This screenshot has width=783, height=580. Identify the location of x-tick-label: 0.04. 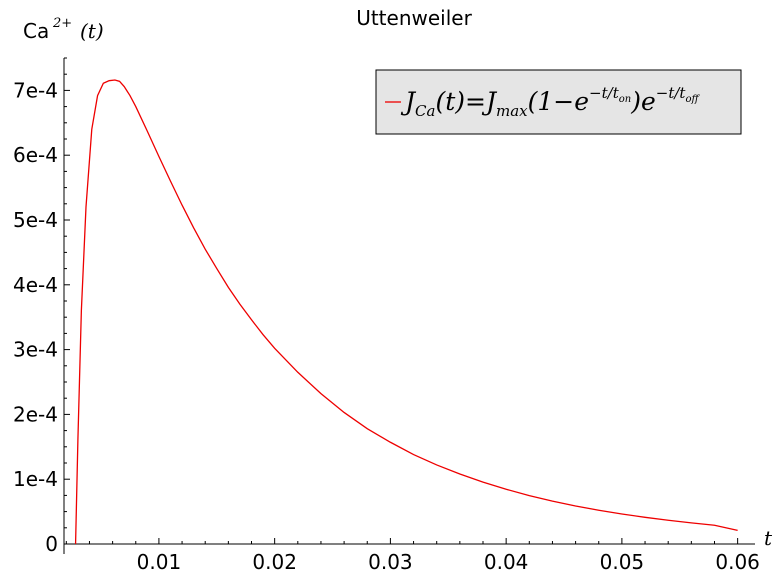
(506, 562).